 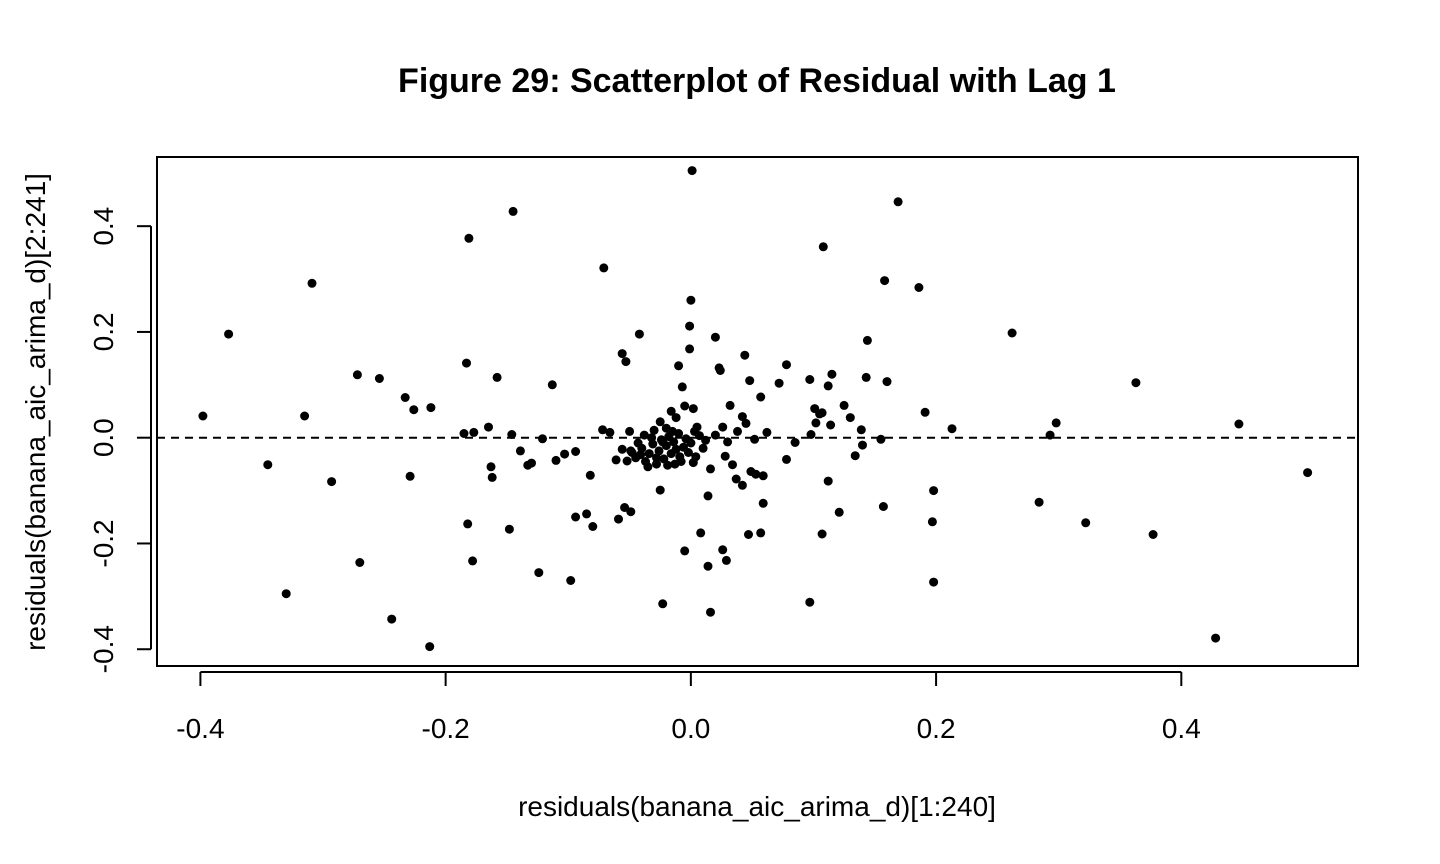 I want to click on x-tick-label-1: -0.2, so click(x=446, y=728).